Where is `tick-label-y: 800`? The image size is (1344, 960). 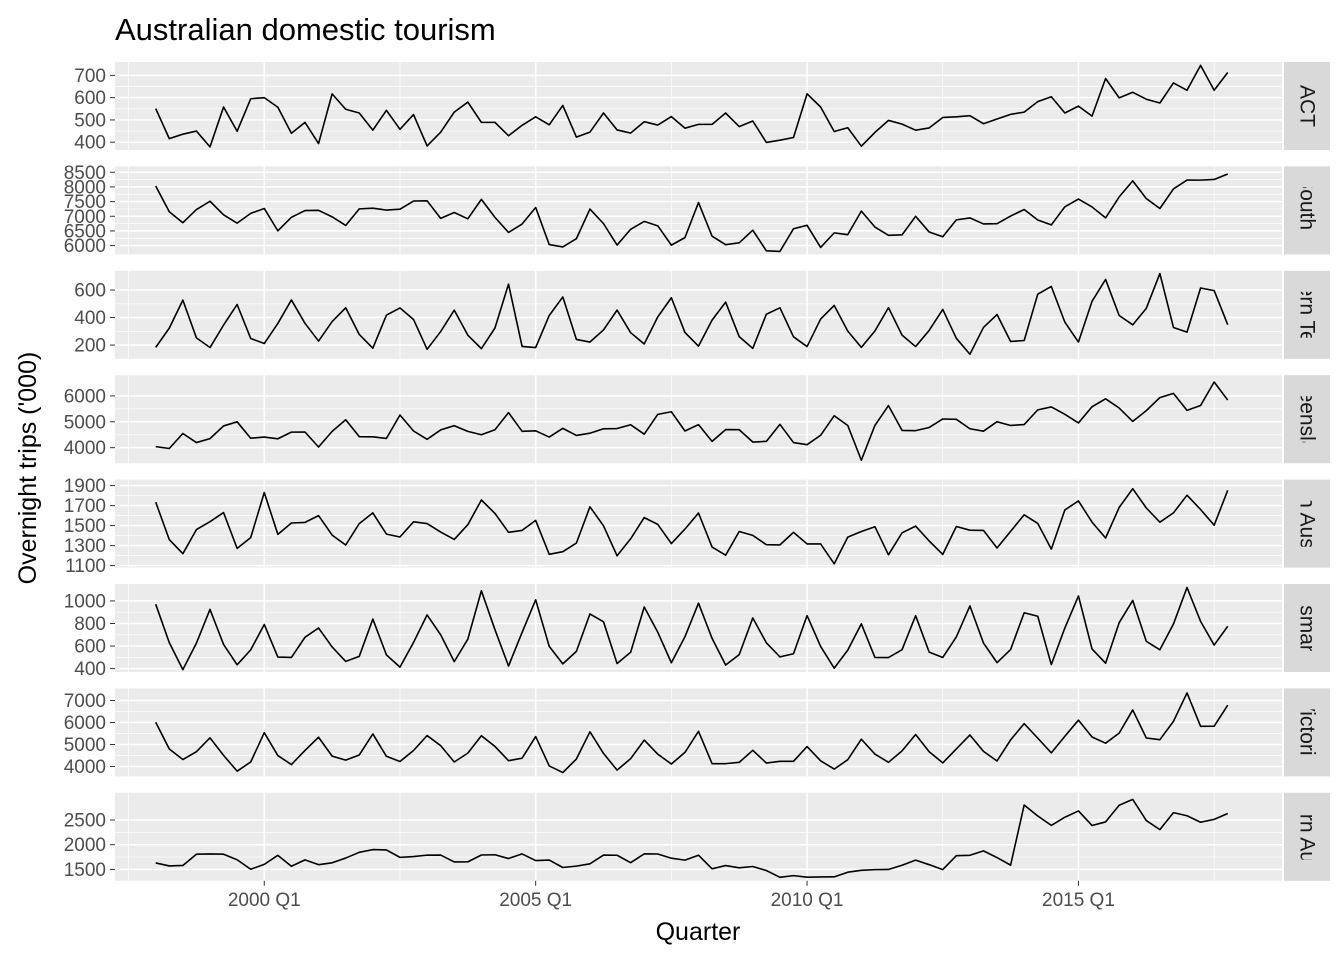
tick-label-y: 800 is located at coordinates (90, 624).